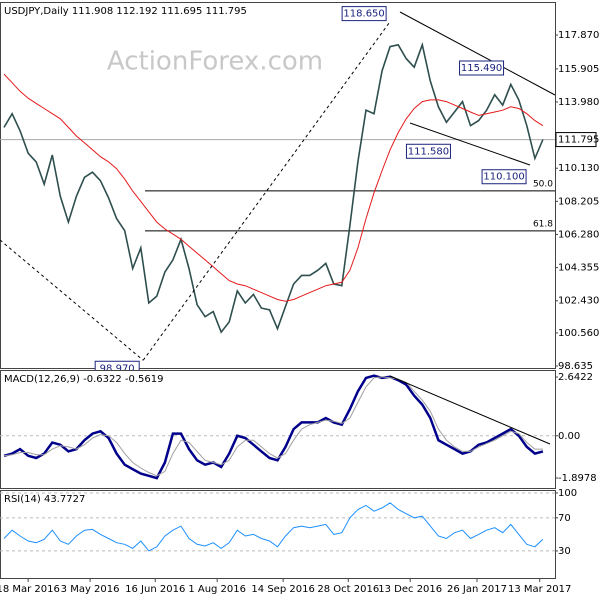 Image resolution: width=600 pixels, height=600 pixels. I want to click on annotation-label: 110.100, so click(503, 177).